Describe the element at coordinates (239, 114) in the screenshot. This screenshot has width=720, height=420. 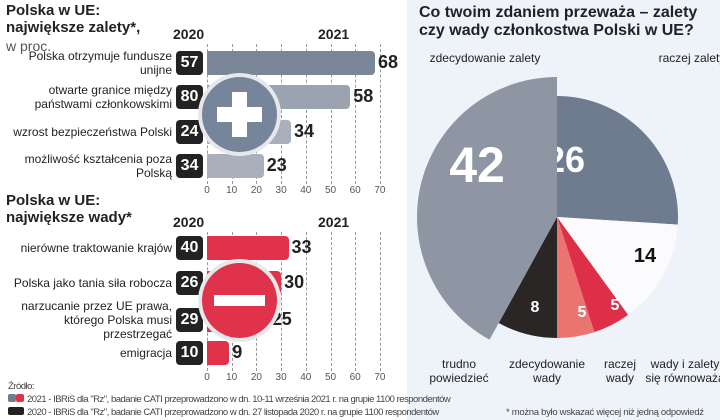
I see `plus-icon` at that location.